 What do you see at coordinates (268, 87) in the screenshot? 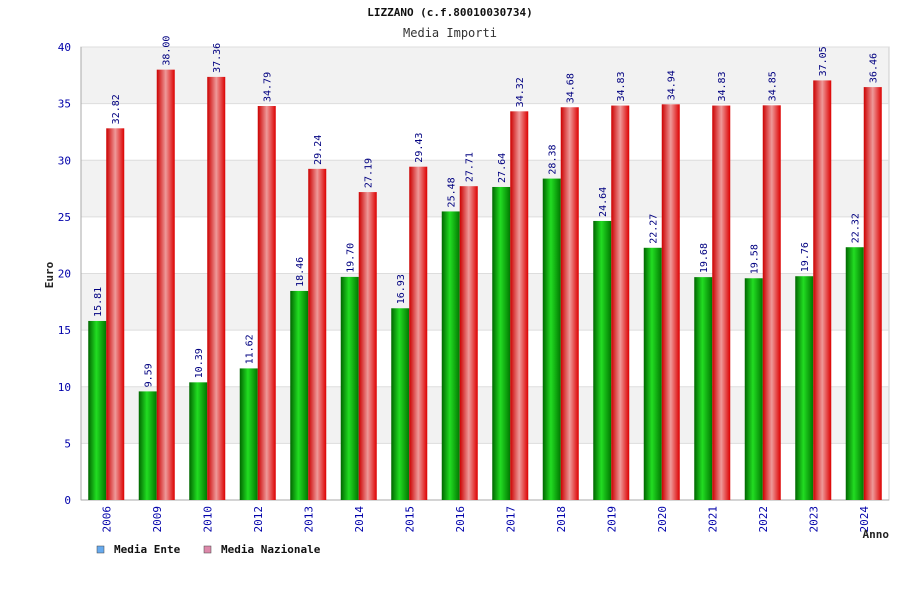
I see `data-label: 34.79` at bounding box center [268, 87].